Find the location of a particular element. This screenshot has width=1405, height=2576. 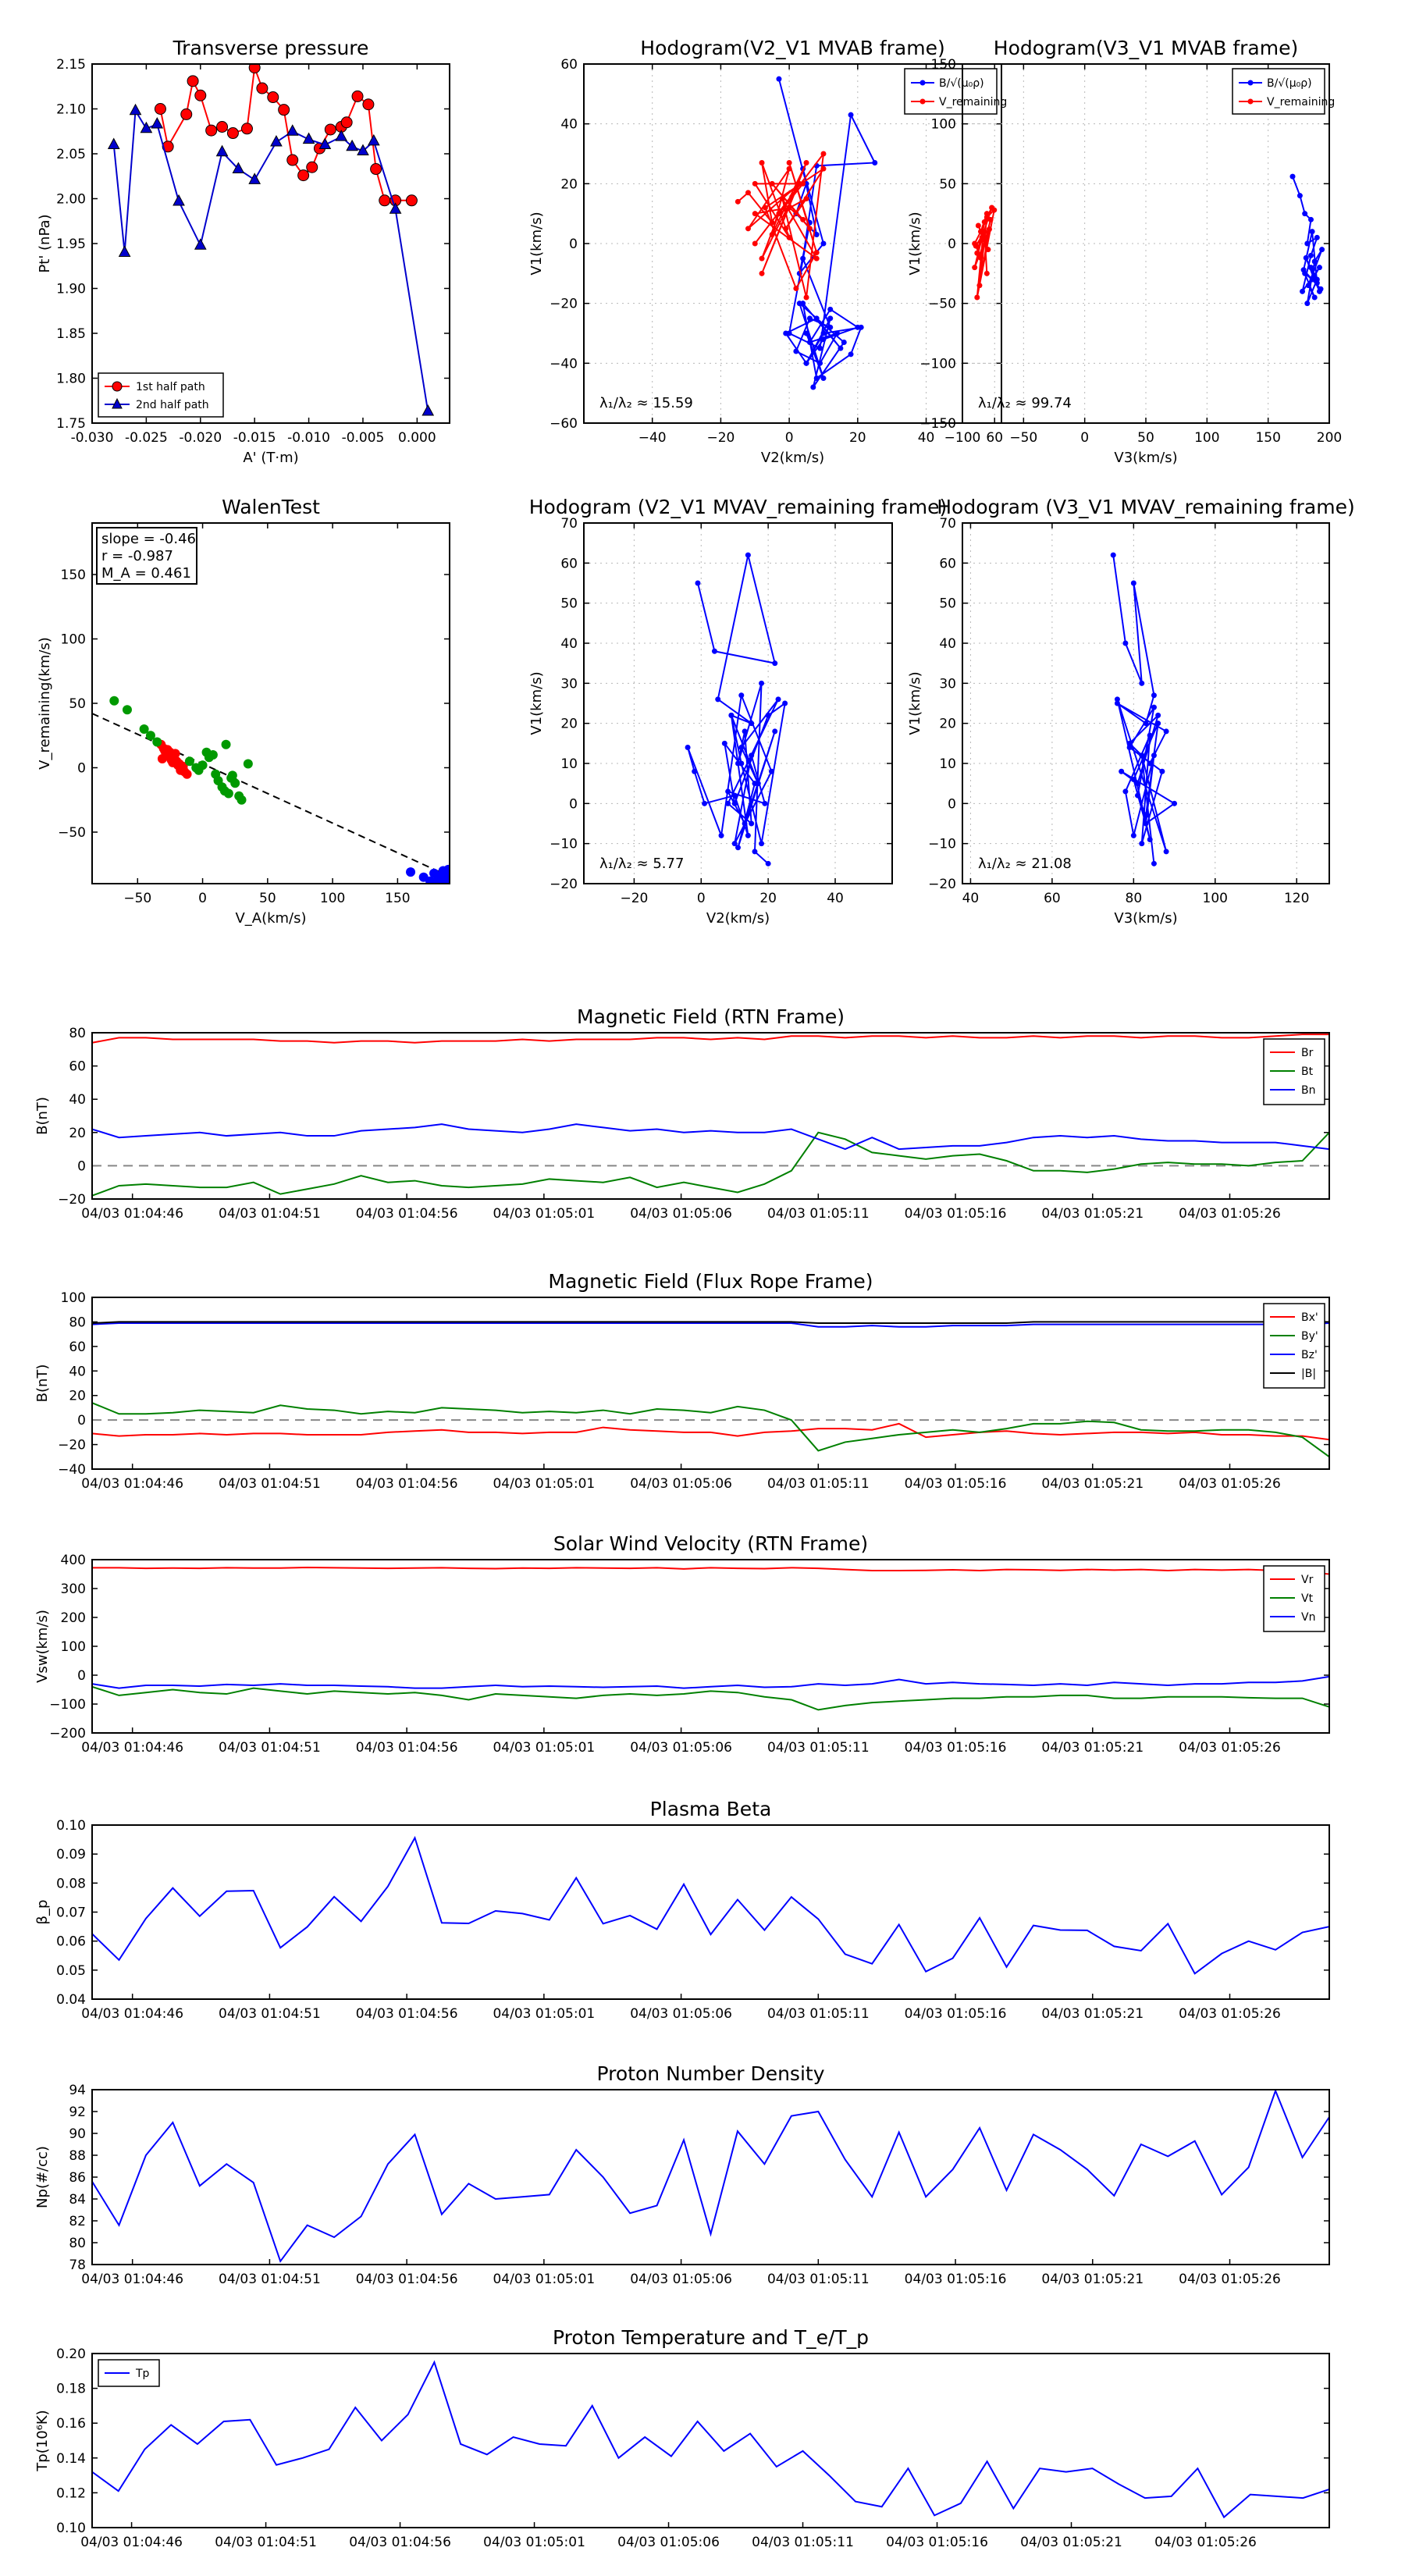

beta-ytick-label: 0.10 is located at coordinates (71, 1826).